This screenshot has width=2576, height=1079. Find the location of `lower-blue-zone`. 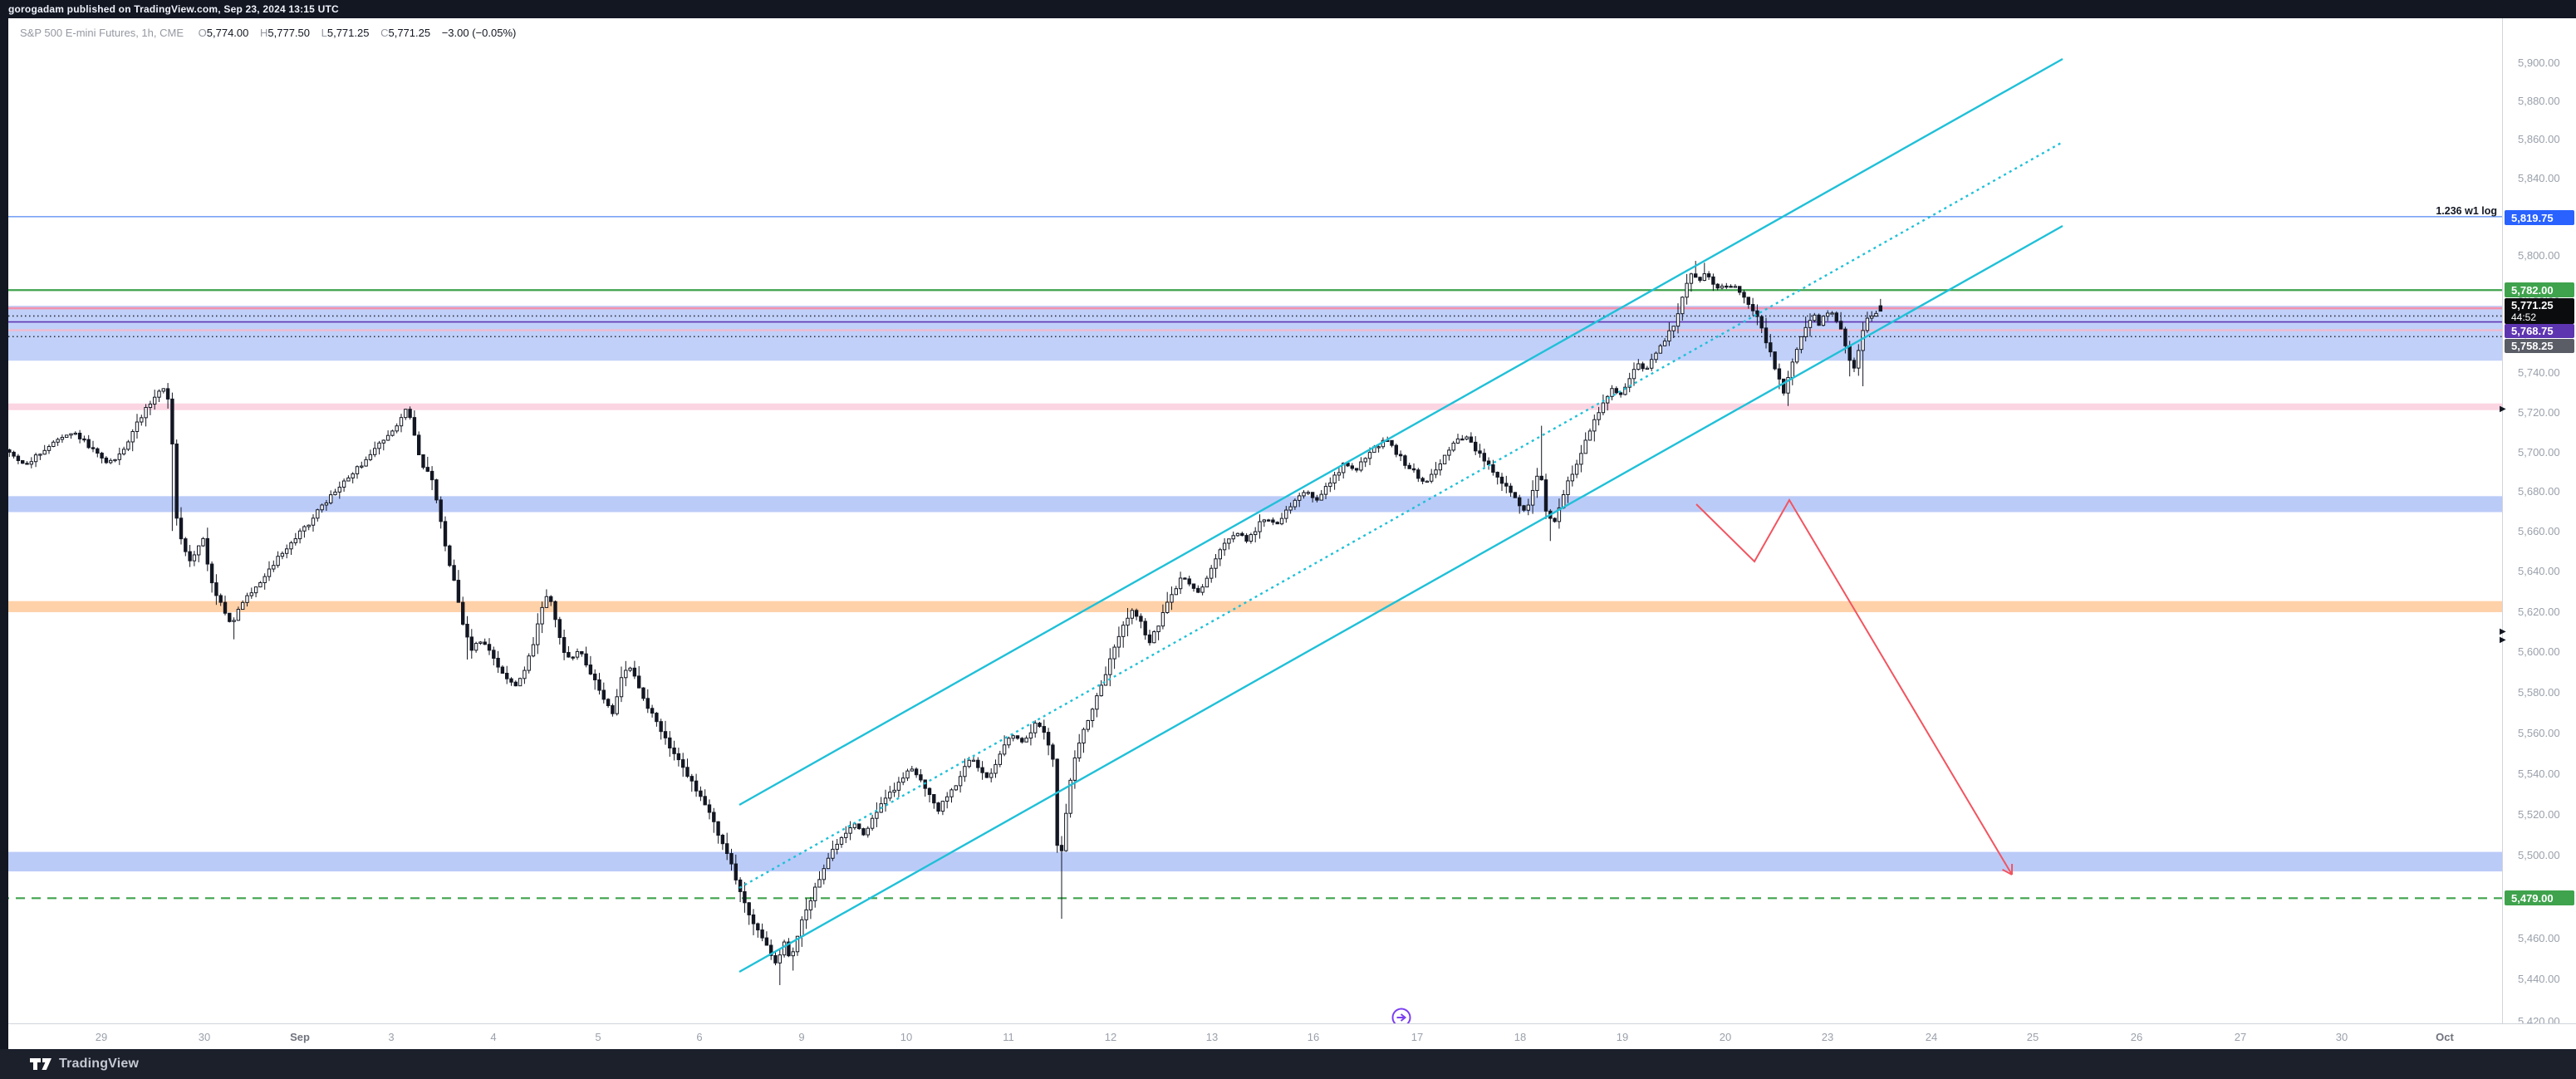

lower-blue-zone is located at coordinates (1251, 861).